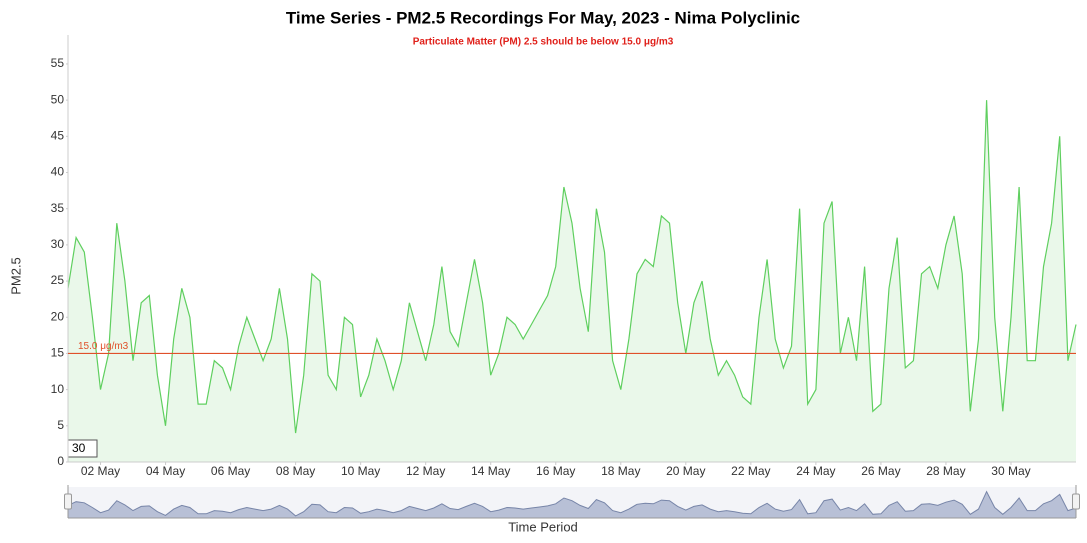  Describe the element at coordinates (60, 425) in the screenshot. I see `y-tick-label: 5` at that location.